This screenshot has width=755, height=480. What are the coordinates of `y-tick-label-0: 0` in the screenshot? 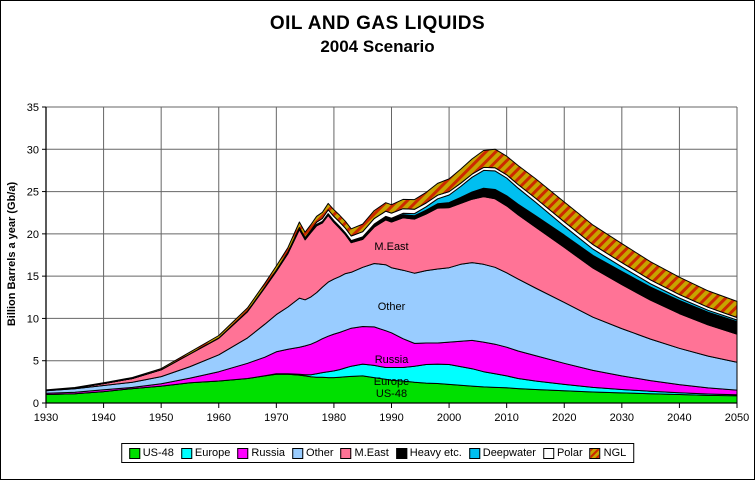 It's located at (36, 404).